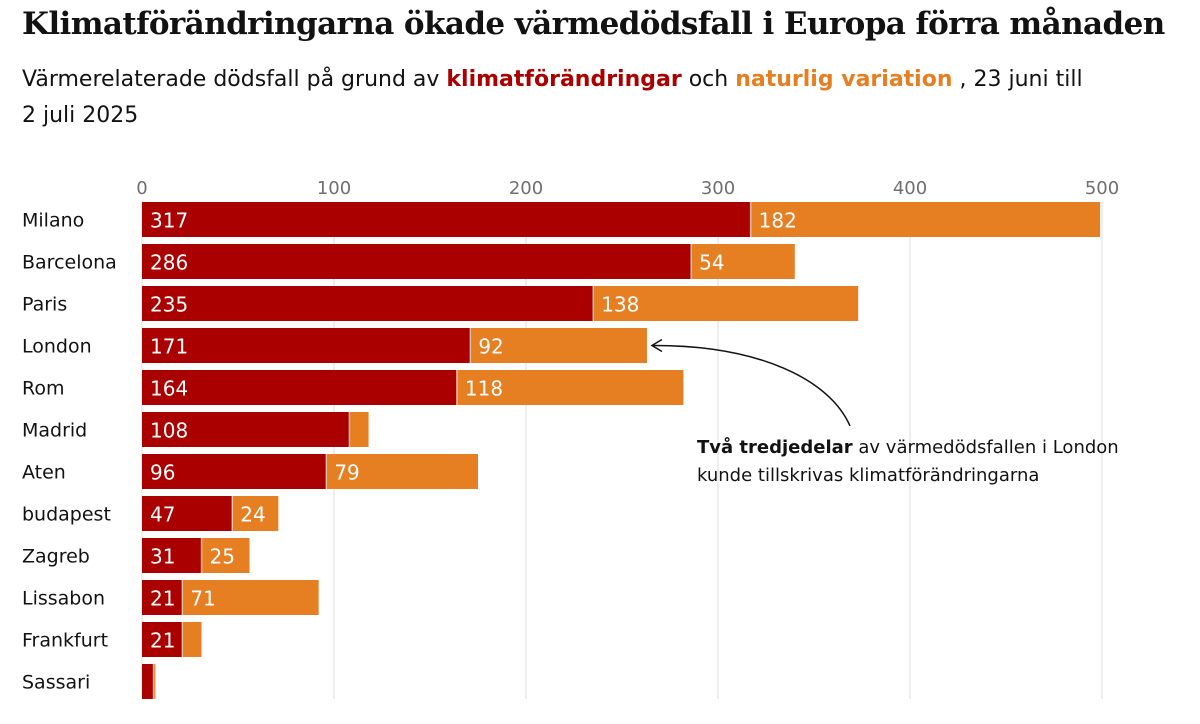 The width and height of the screenshot is (1200, 724). Describe the element at coordinates (711, 263) in the screenshot. I see `data-label: 54` at that location.